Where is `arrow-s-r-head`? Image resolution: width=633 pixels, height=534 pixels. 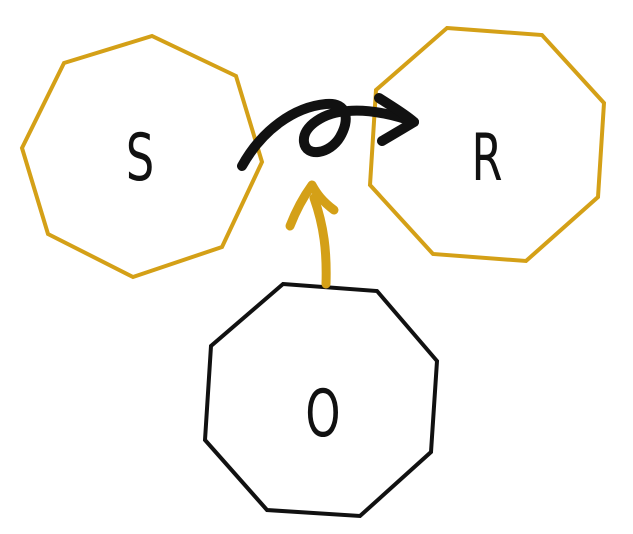
arrow-s-r-head is located at coordinates (396, 119).